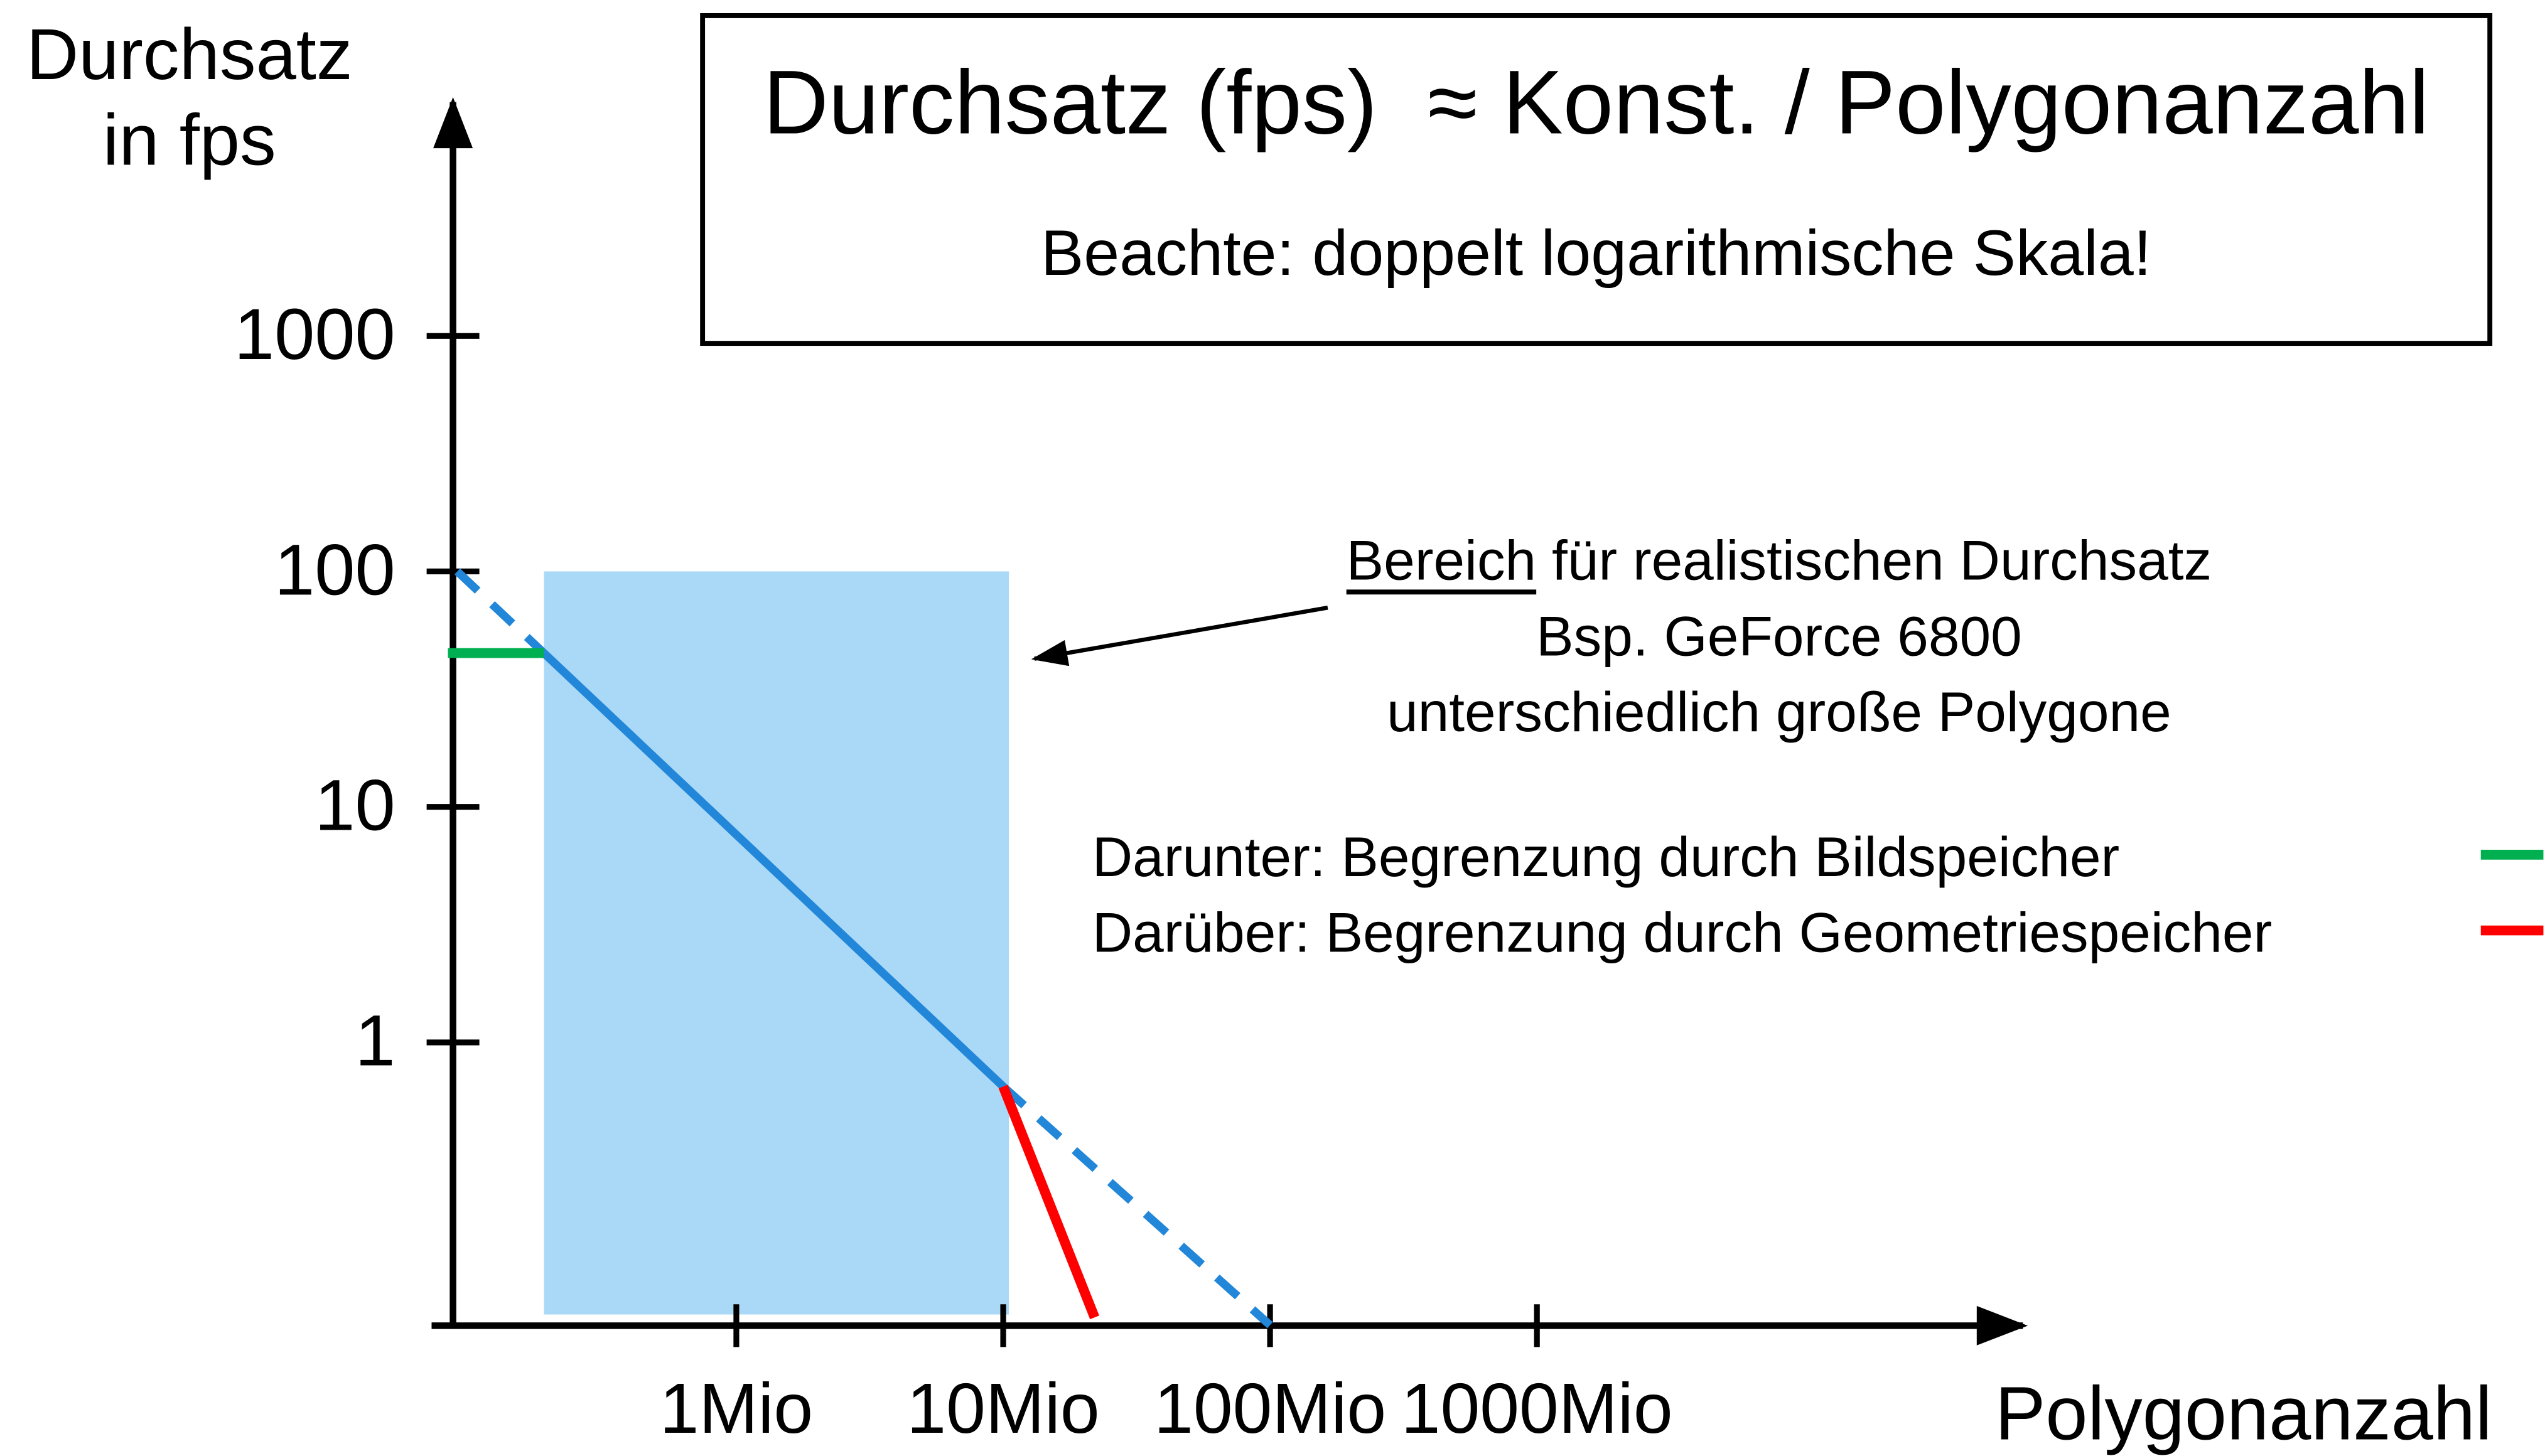  I want to click on y-axis-title-line2: in fps, so click(189, 140).